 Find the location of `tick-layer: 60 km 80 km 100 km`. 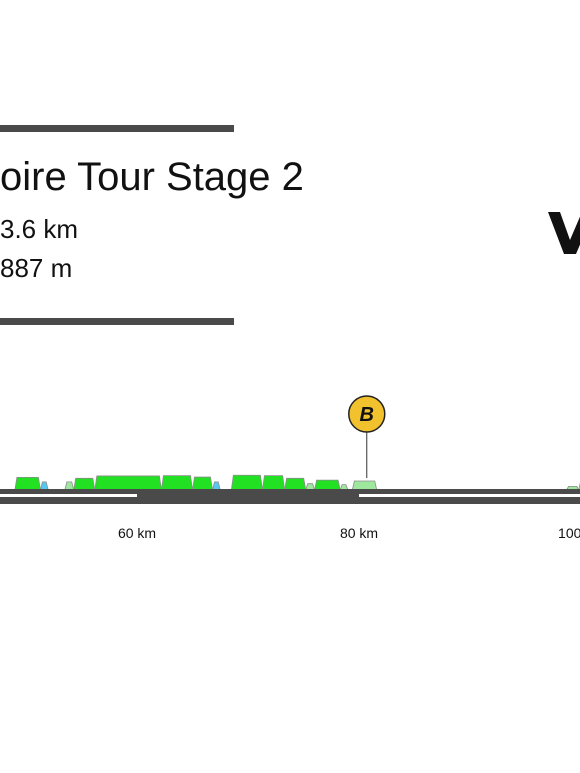

tick-layer: 60 km 80 km 100 km is located at coordinates (349, 533).